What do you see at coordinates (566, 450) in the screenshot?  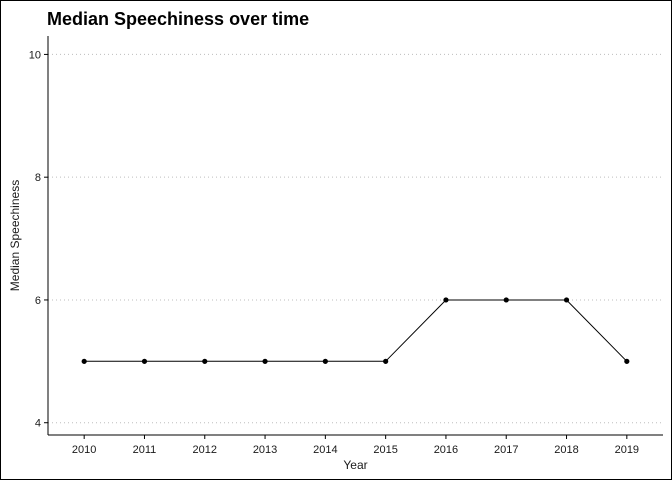 I see `x-tick-label-2018: 2018` at bounding box center [566, 450].